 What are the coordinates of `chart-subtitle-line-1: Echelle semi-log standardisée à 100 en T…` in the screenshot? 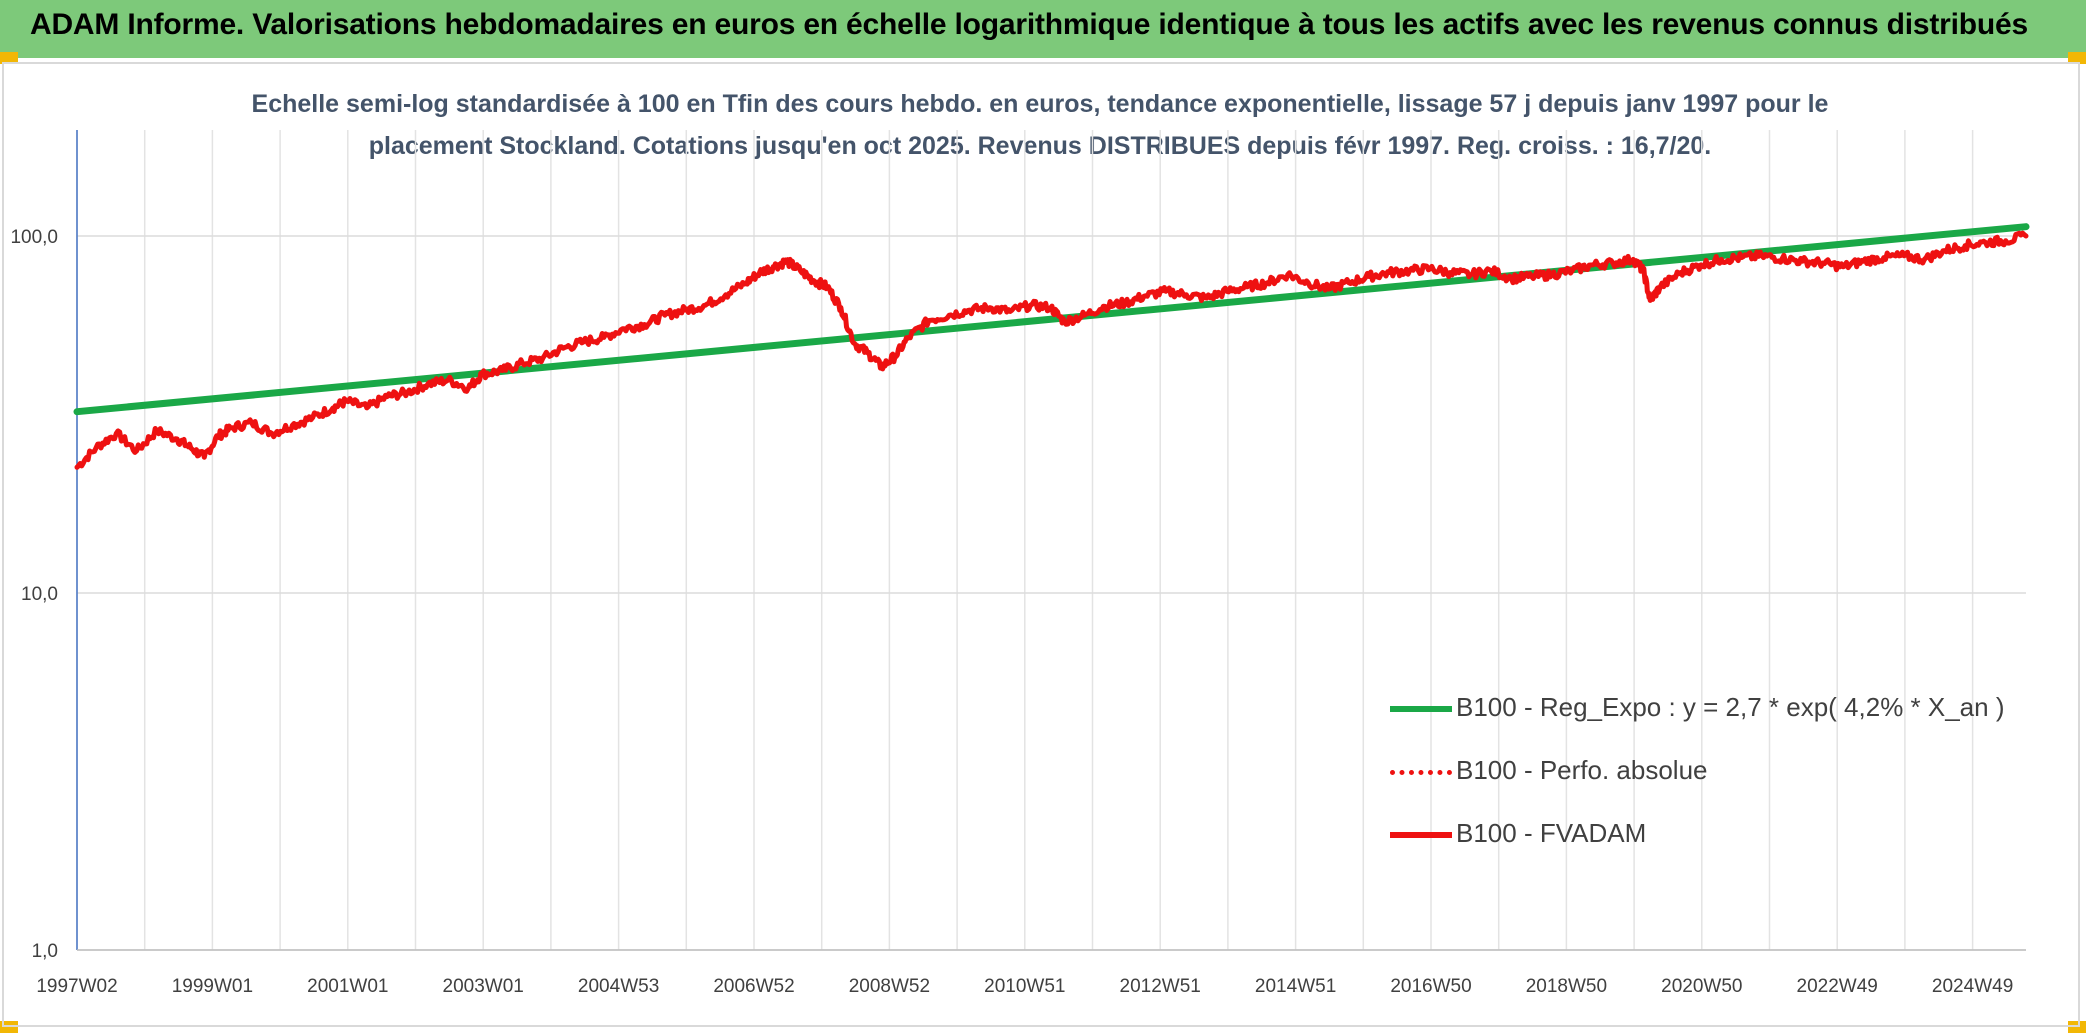 It's located at (1040, 104).